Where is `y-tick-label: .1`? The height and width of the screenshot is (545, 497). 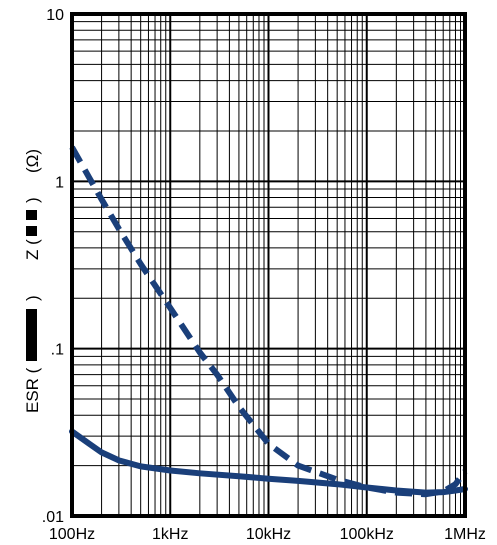 y-tick-label: .1 is located at coordinates (57, 350).